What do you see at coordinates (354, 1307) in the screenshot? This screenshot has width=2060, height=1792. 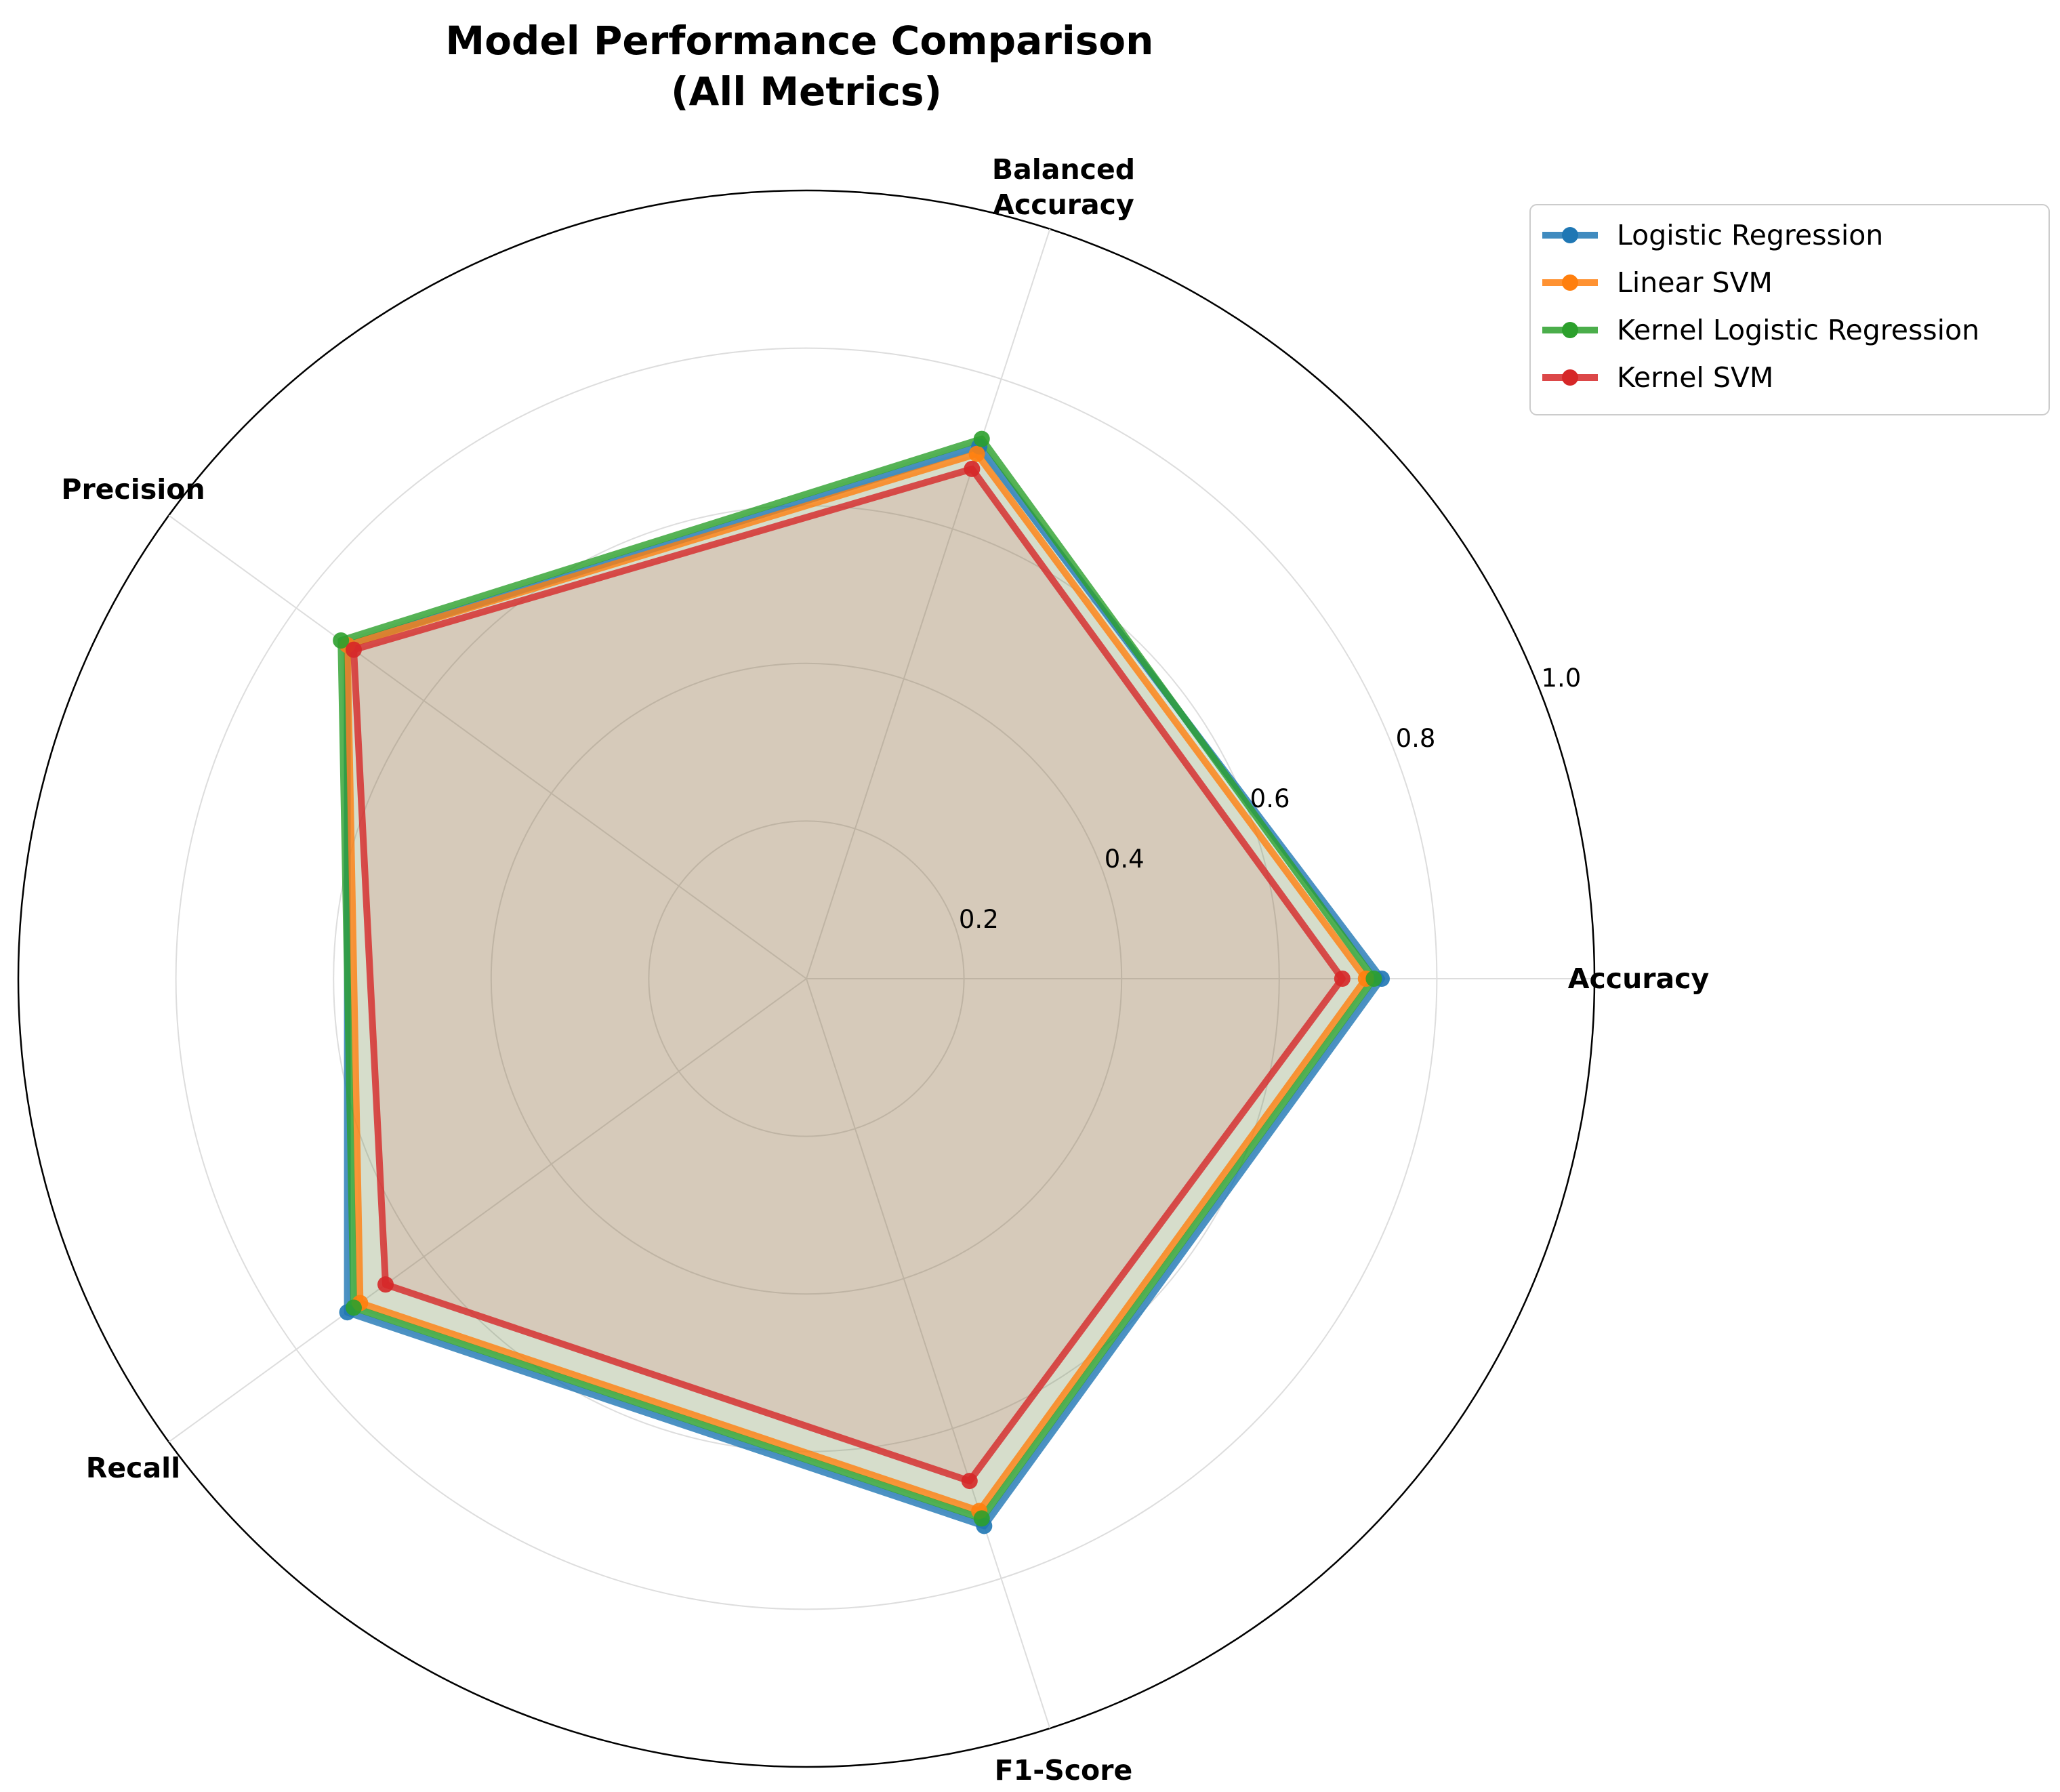 I see `point-kernel-logistic-regression-recall` at bounding box center [354, 1307].